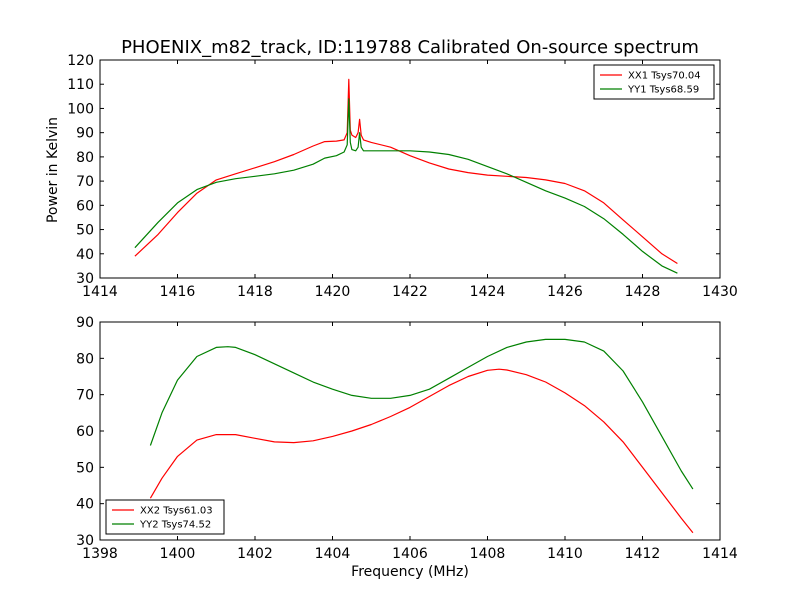  What do you see at coordinates (333, 554) in the screenshot?
I see `x-tick-label: 1404` at bounding box center [333, 554].